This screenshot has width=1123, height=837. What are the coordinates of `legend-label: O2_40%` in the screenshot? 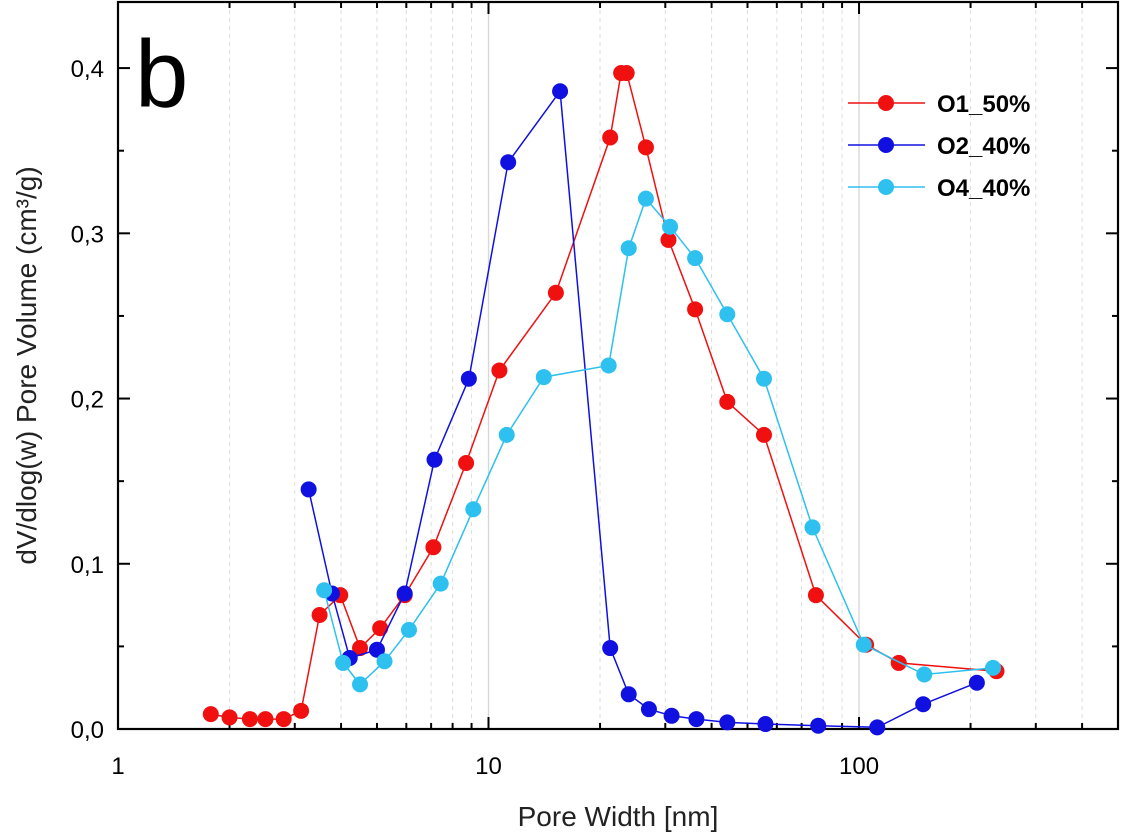 It's located at (983, 146).